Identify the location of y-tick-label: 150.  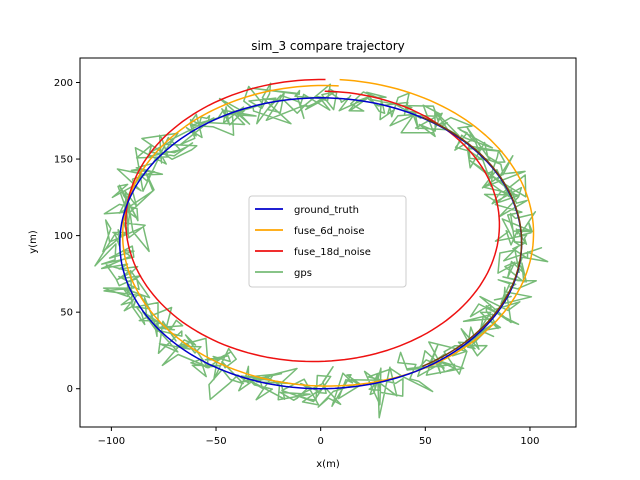
(63, 160).